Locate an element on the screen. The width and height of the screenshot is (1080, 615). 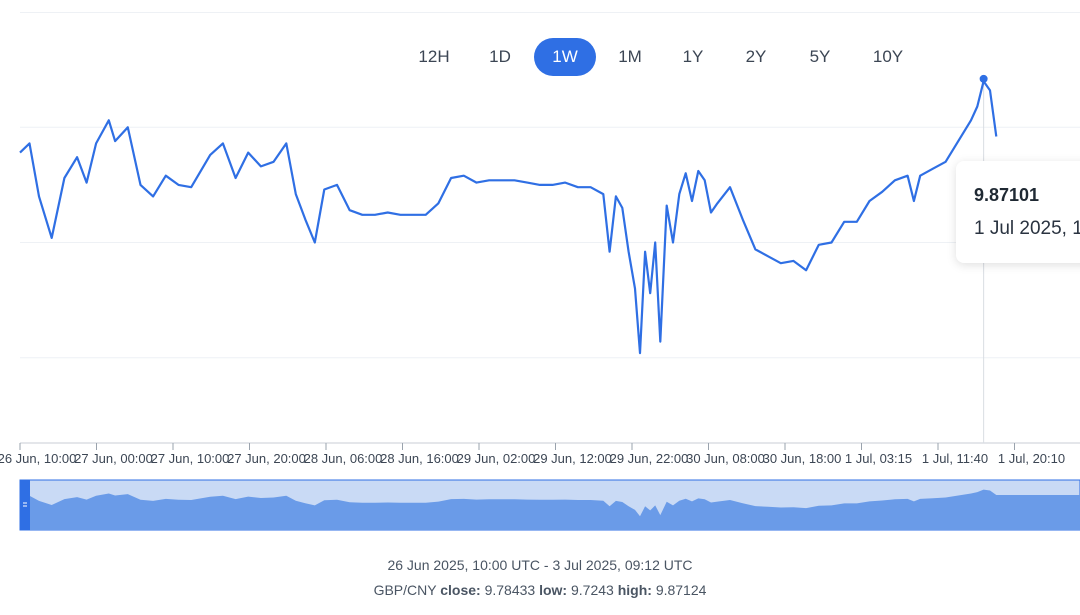
navigator-handle-left is located at coordinates (25, 505).